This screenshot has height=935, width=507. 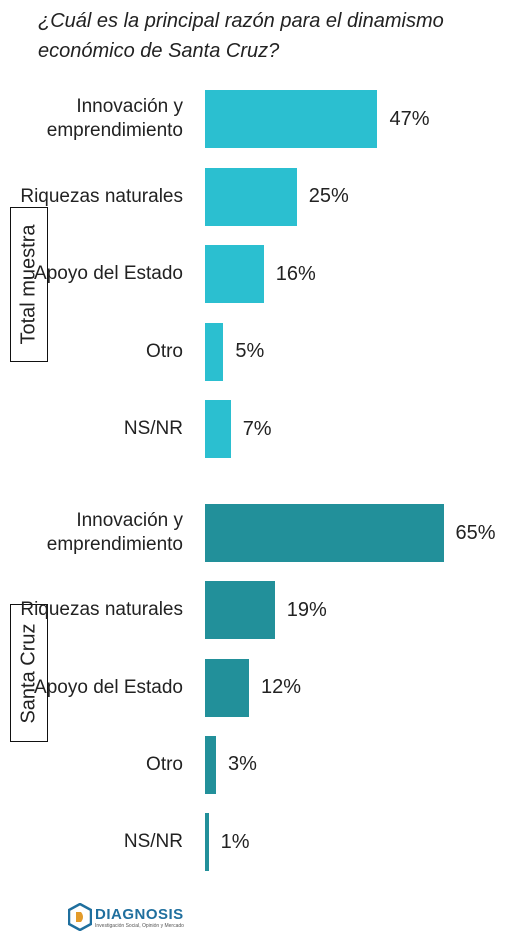 I want to click on value-label: 25%, so click(x=328, y=196).